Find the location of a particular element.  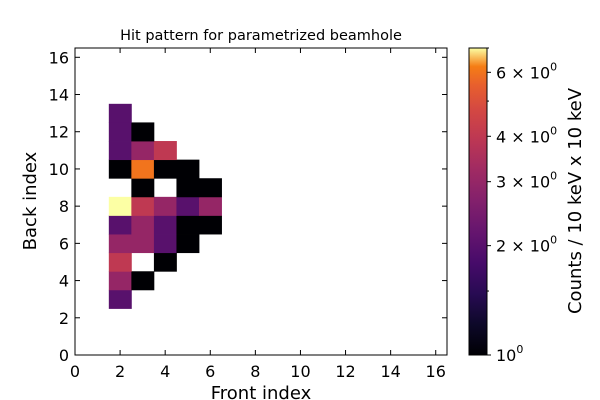

y-tick-label: 4 is located at coordinates (64, 281).